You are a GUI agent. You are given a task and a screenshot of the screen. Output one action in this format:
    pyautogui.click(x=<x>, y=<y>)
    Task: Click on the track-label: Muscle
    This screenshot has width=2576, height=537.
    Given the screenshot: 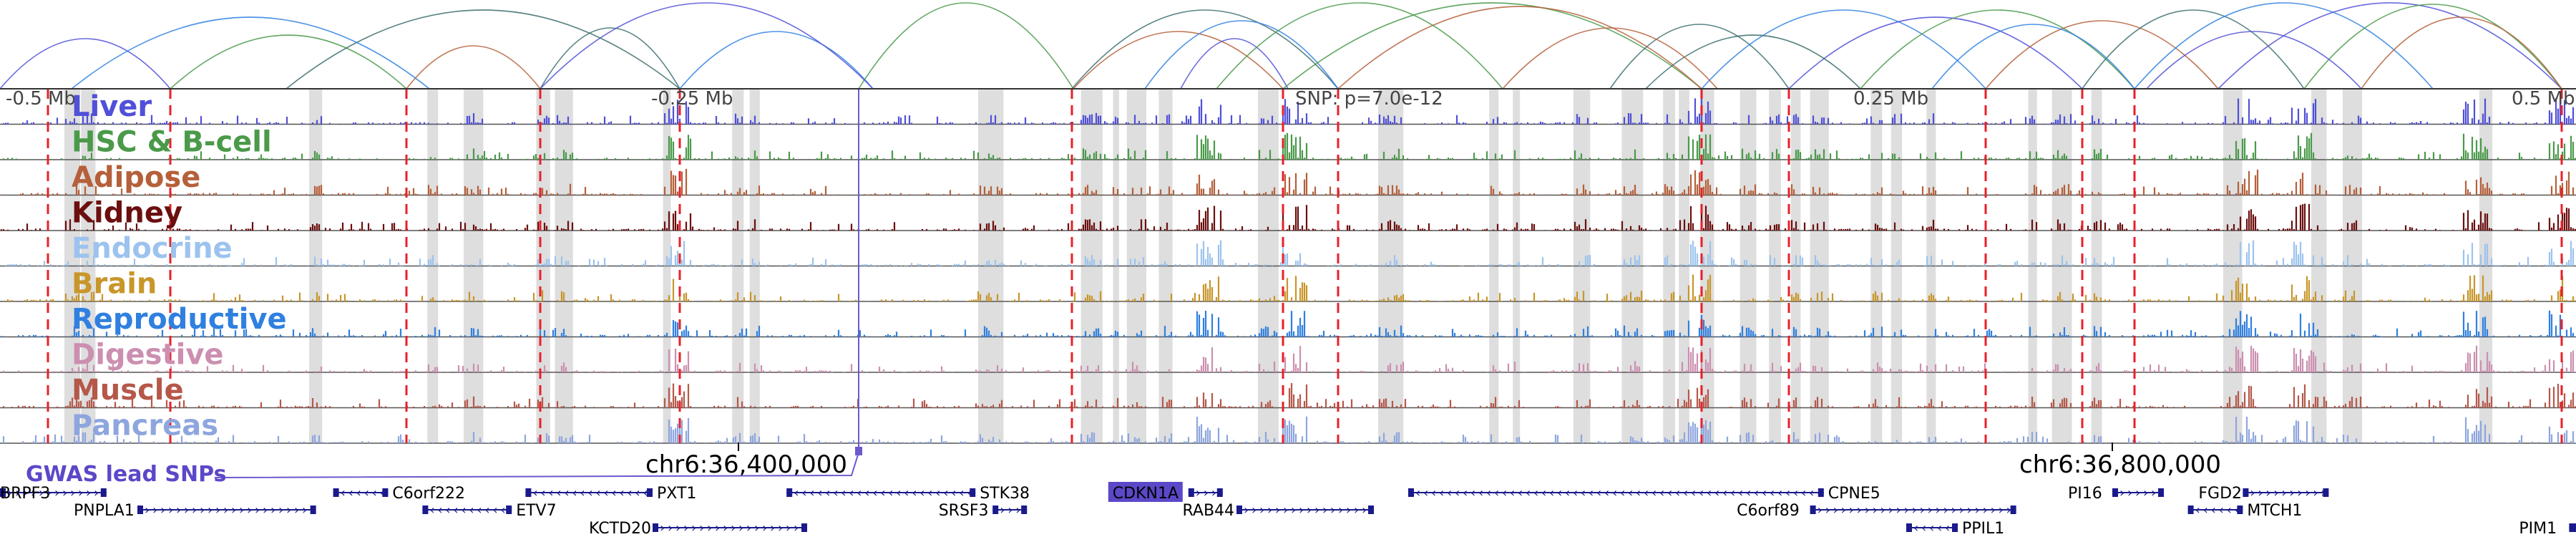 What is the action you would take?
    pyautogui.click(x=128, y=390)
    